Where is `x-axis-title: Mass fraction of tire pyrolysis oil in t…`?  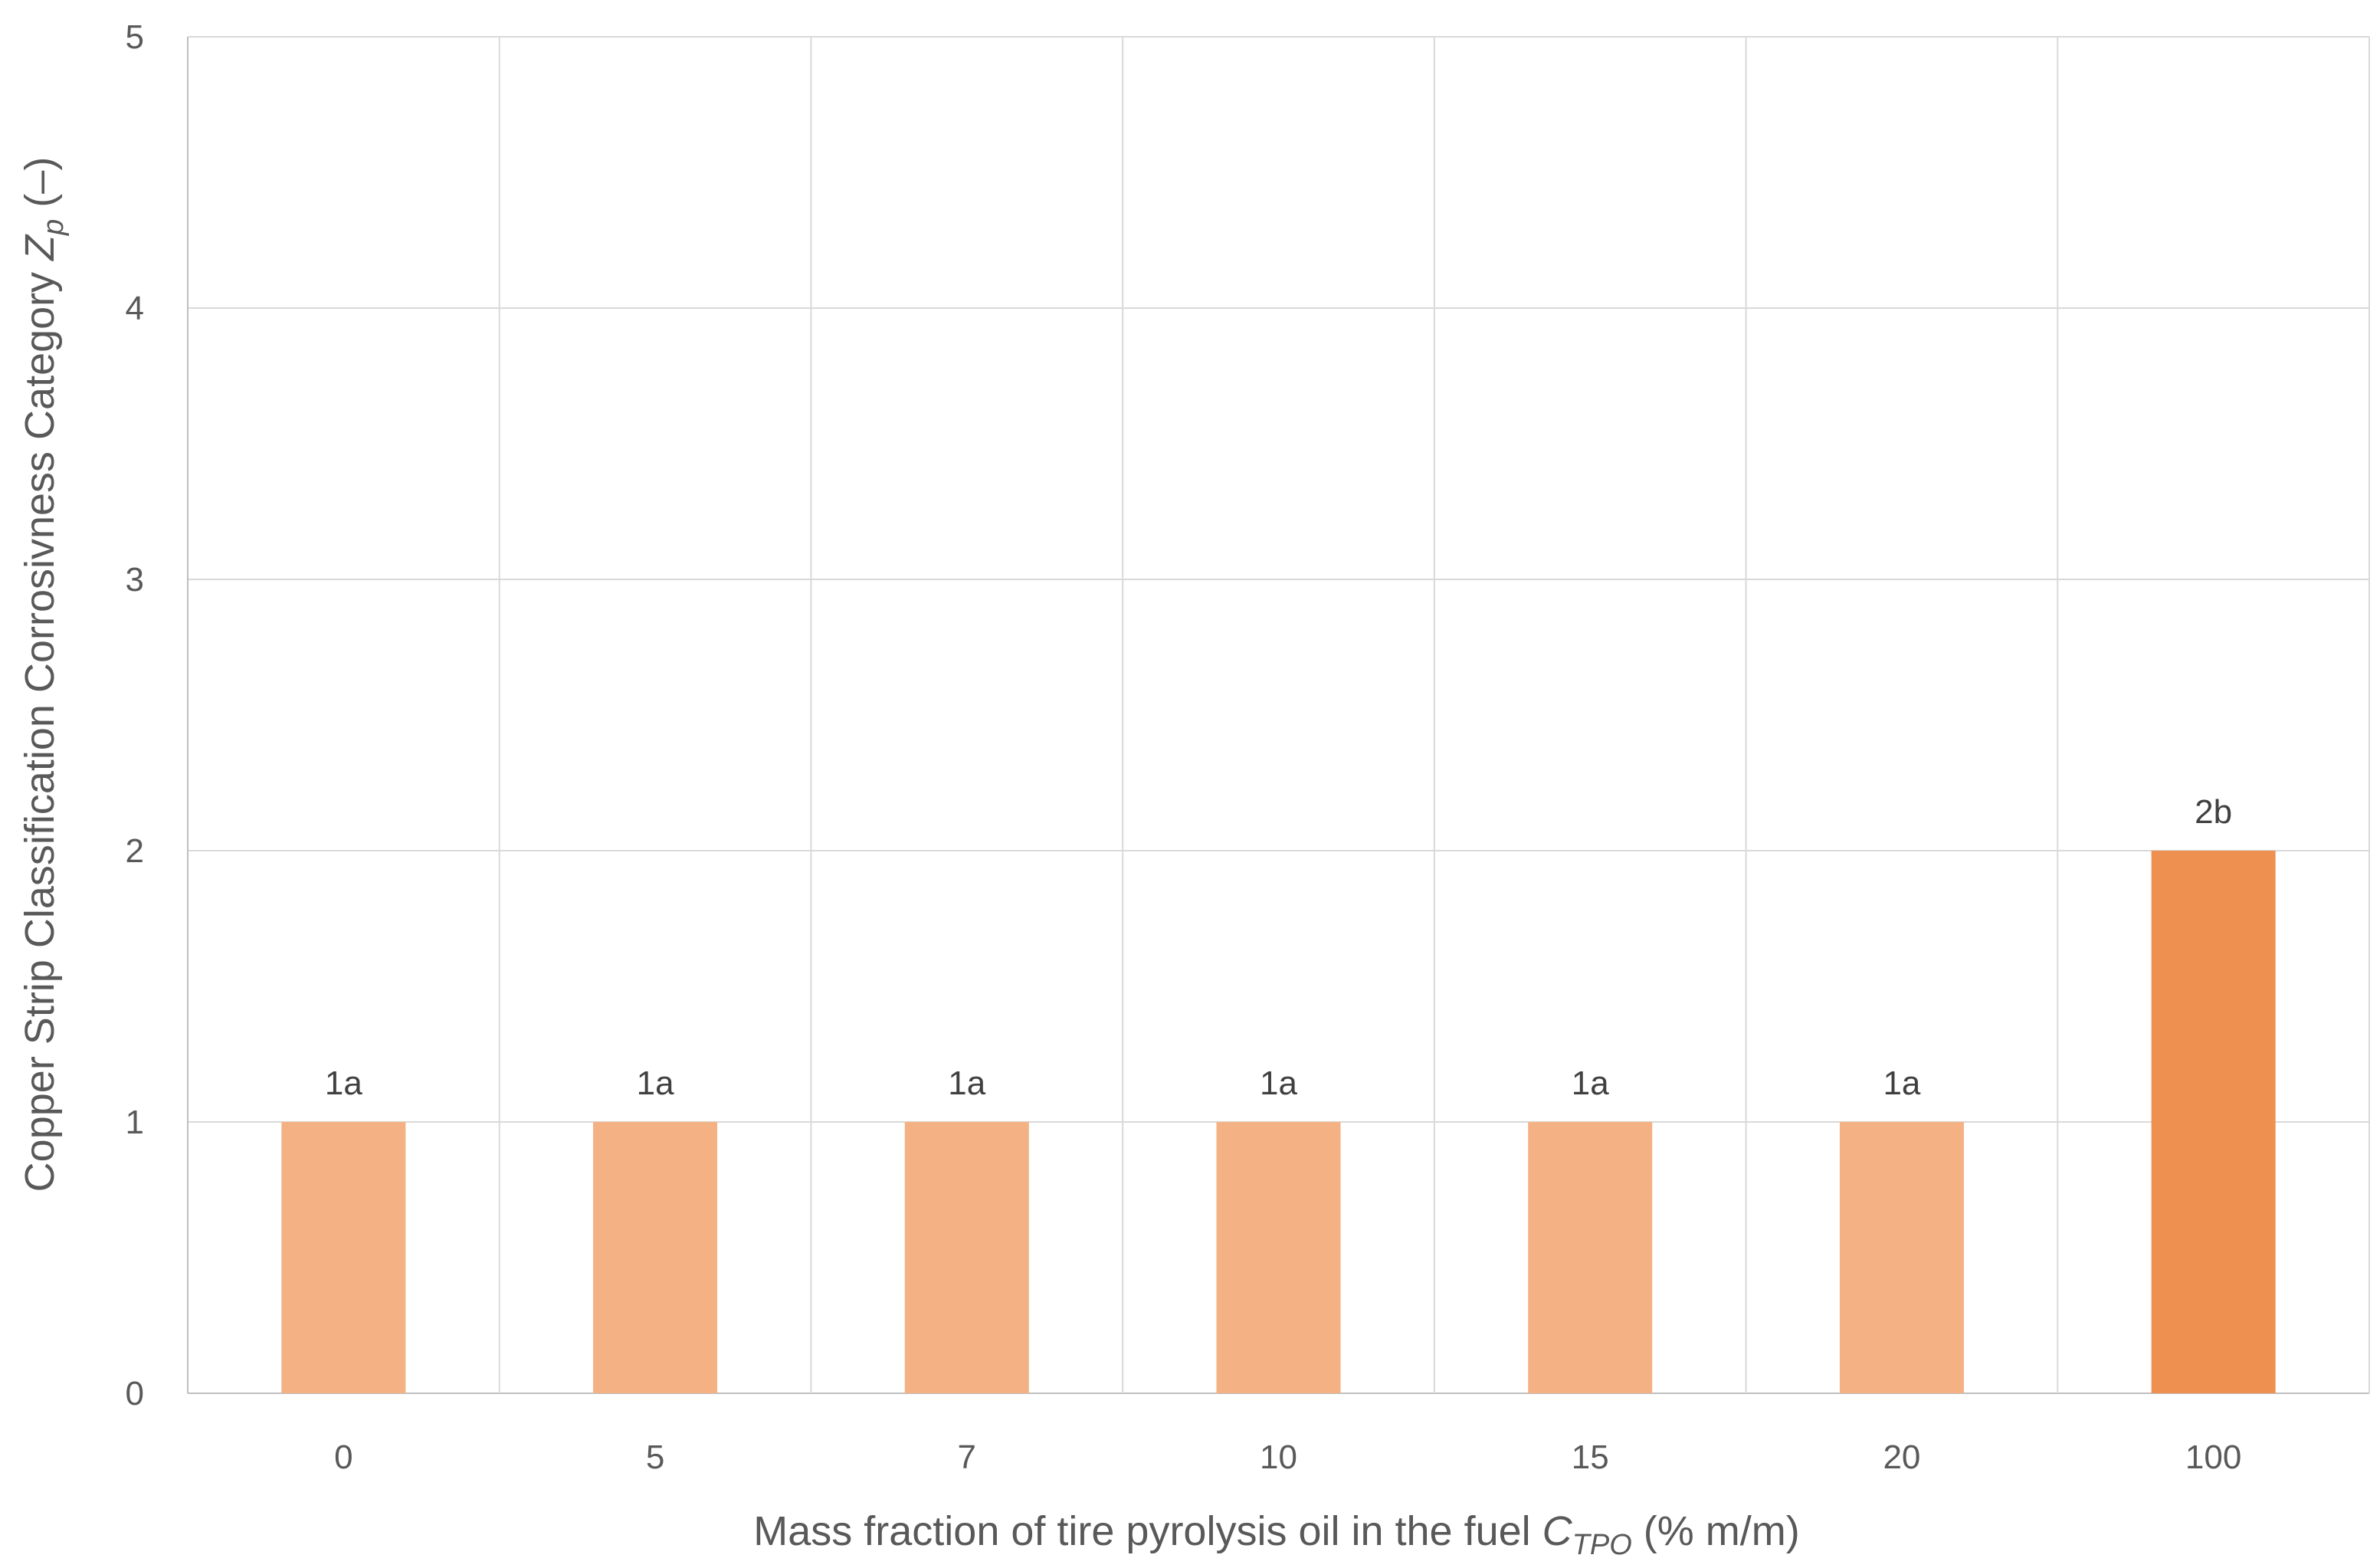 x-axis-title: Mass fraction of tire pyrolysis oil in t… is located at coordinates (1276, 1534).